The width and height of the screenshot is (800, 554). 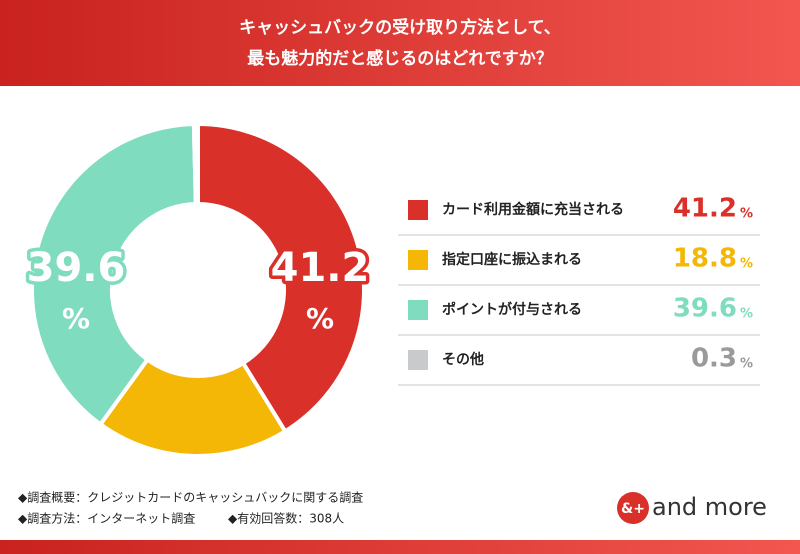 What do you see at coordinates (512, 259) in the screenshot?
I see `legend-label: 指定口座に振込まれる` at bounding box center [512, 259].